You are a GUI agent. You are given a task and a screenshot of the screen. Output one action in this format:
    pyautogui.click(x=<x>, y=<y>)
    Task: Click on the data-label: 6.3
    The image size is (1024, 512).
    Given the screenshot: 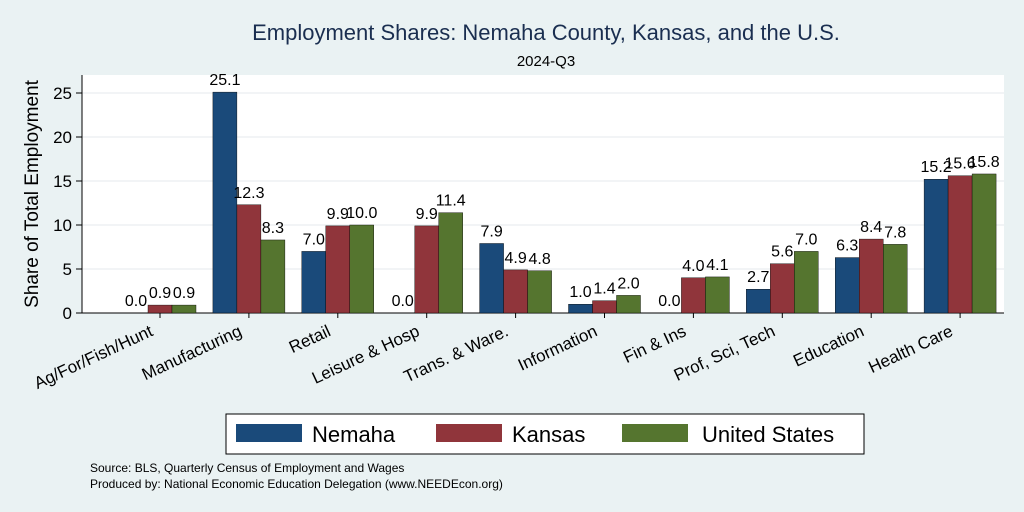 What is the action you would take?
    pyautogui.click(x=847, y=246)
    